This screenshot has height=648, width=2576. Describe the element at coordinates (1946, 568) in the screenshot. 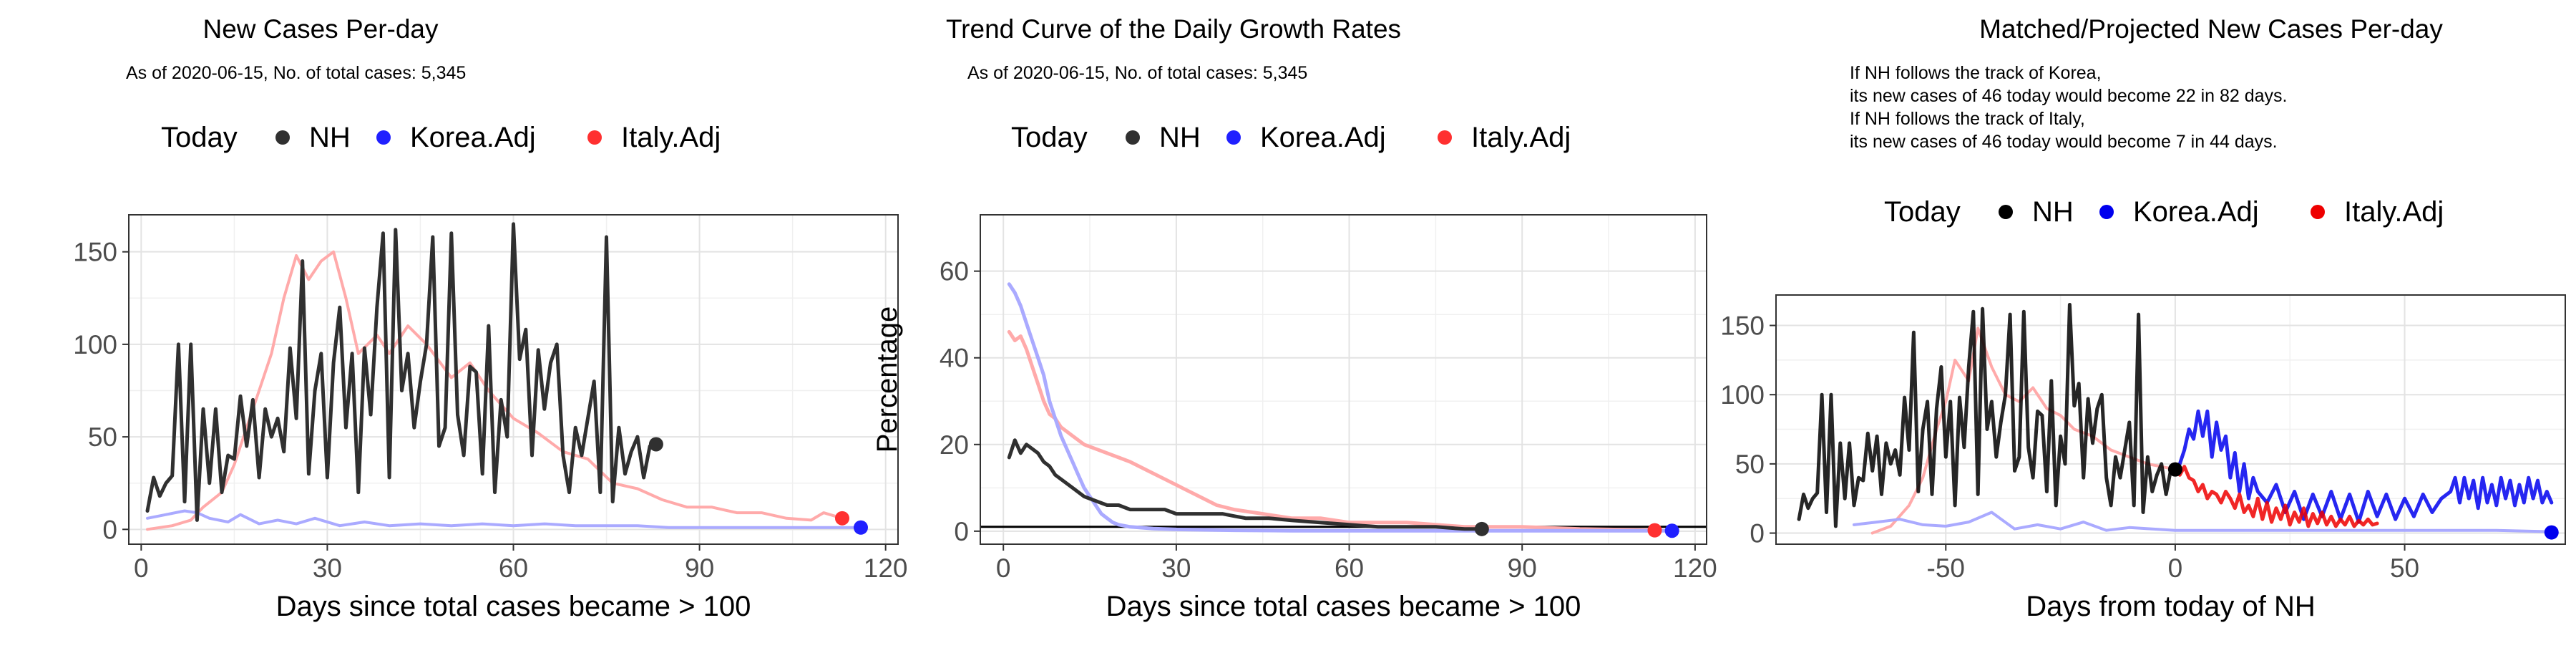

I see `x-tick-label: -50` at that location.